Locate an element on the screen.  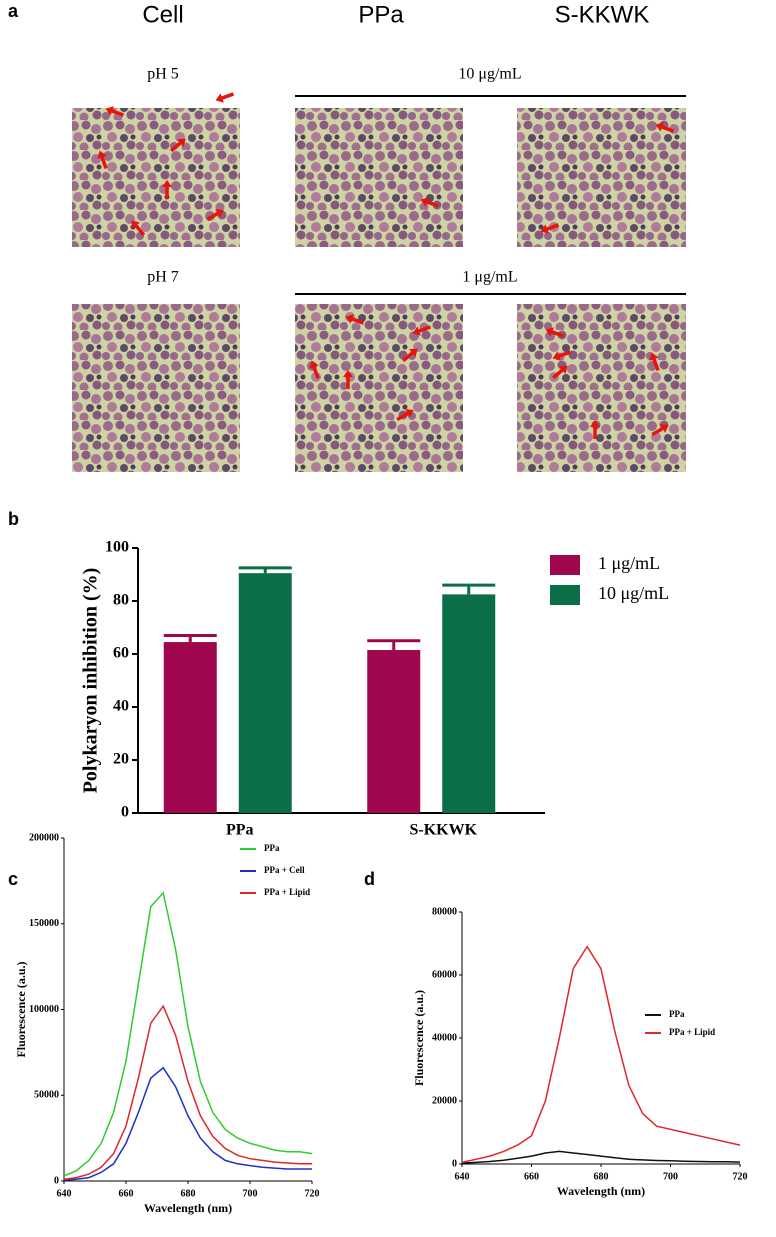
y-tick-label: 50000 is located at coordinates (46, 1095).